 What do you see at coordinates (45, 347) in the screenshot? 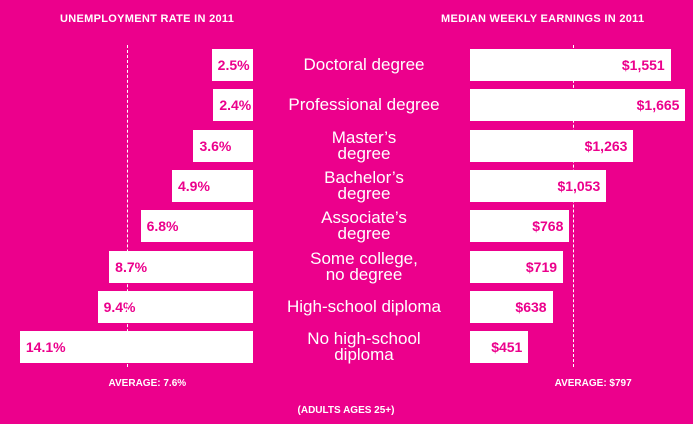
I see `value-label: 14.1%` at bounding box center [45, 347].